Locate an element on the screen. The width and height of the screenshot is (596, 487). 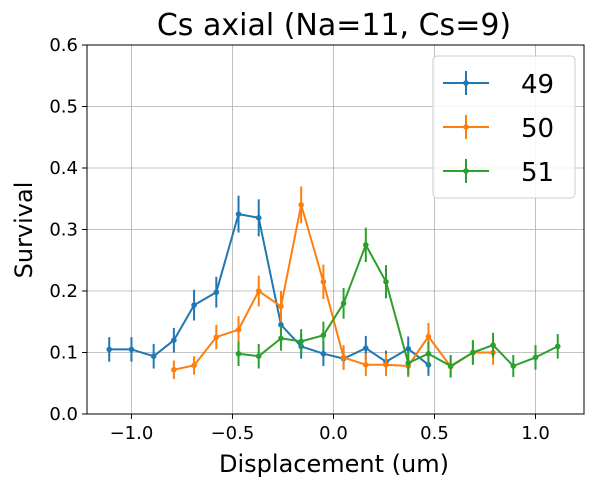
y-tick-label: 0.0 is located at coordinates (63, 414).